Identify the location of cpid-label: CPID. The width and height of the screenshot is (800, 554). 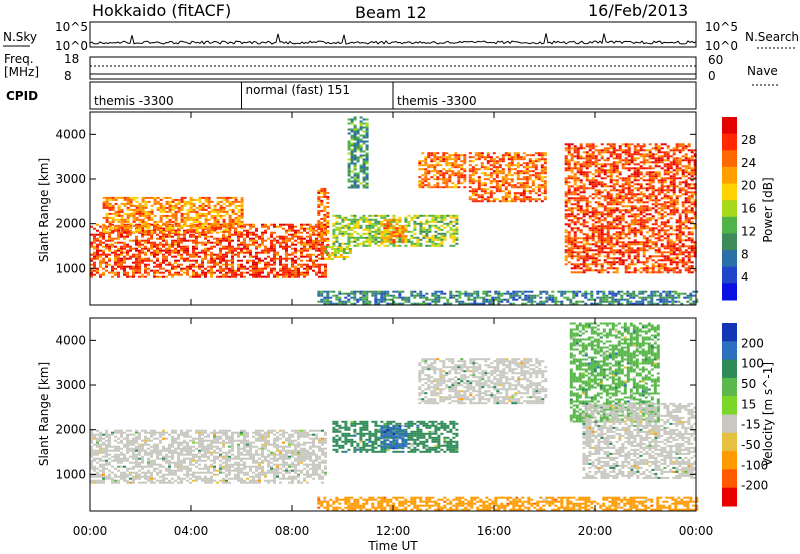
(22, 96).